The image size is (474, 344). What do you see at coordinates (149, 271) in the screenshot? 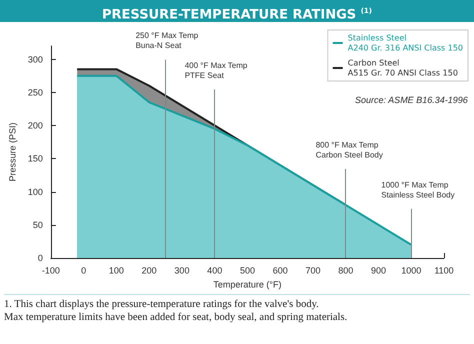
I see `x-tick-label: 200` at bounding box center [149, 271].